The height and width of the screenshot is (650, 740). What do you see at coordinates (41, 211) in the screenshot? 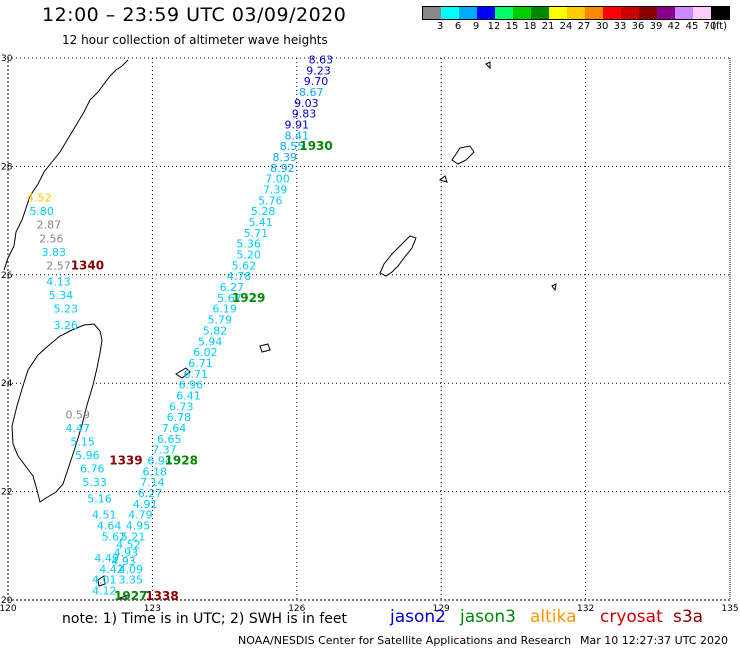
I see `wave-height-label: 5.80` at bounding box center [41, 211].